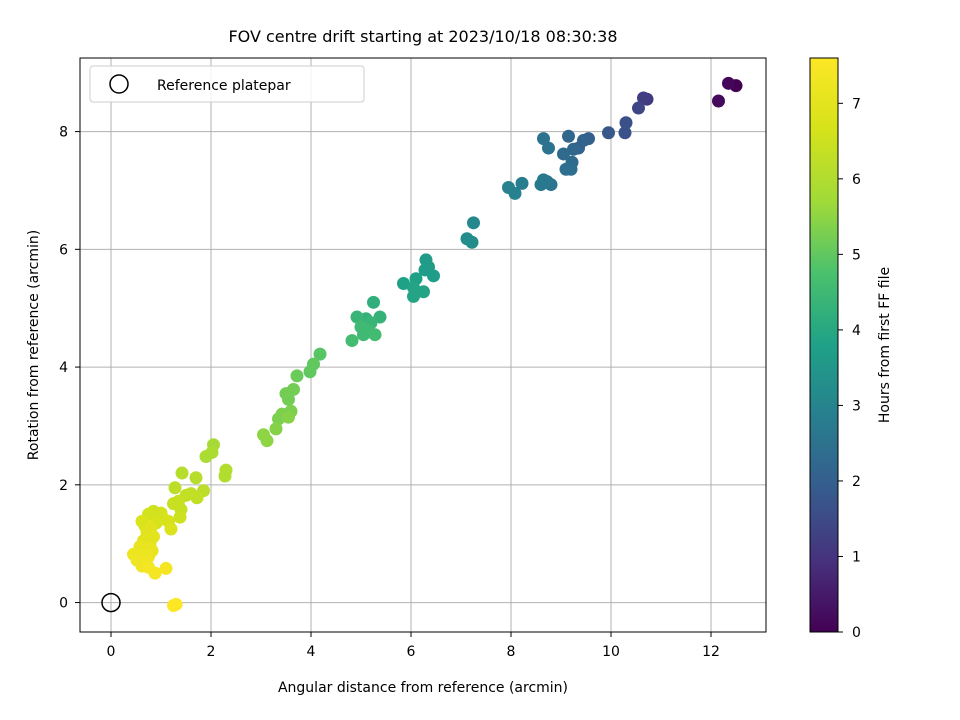  I want to click on y-tick-label: 4, so click(63, 368).